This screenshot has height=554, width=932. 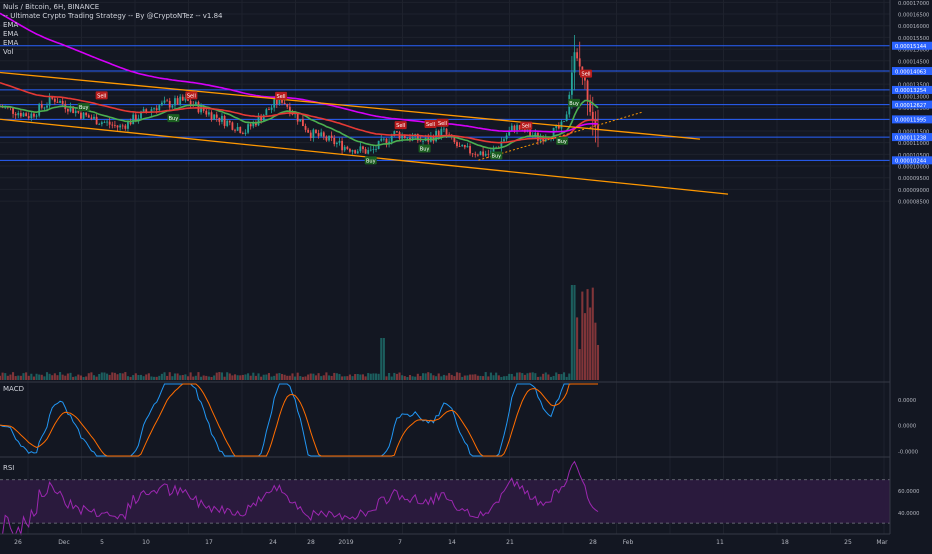 I want to click on indicator-volume: Vol, so click(x=8, y=52).